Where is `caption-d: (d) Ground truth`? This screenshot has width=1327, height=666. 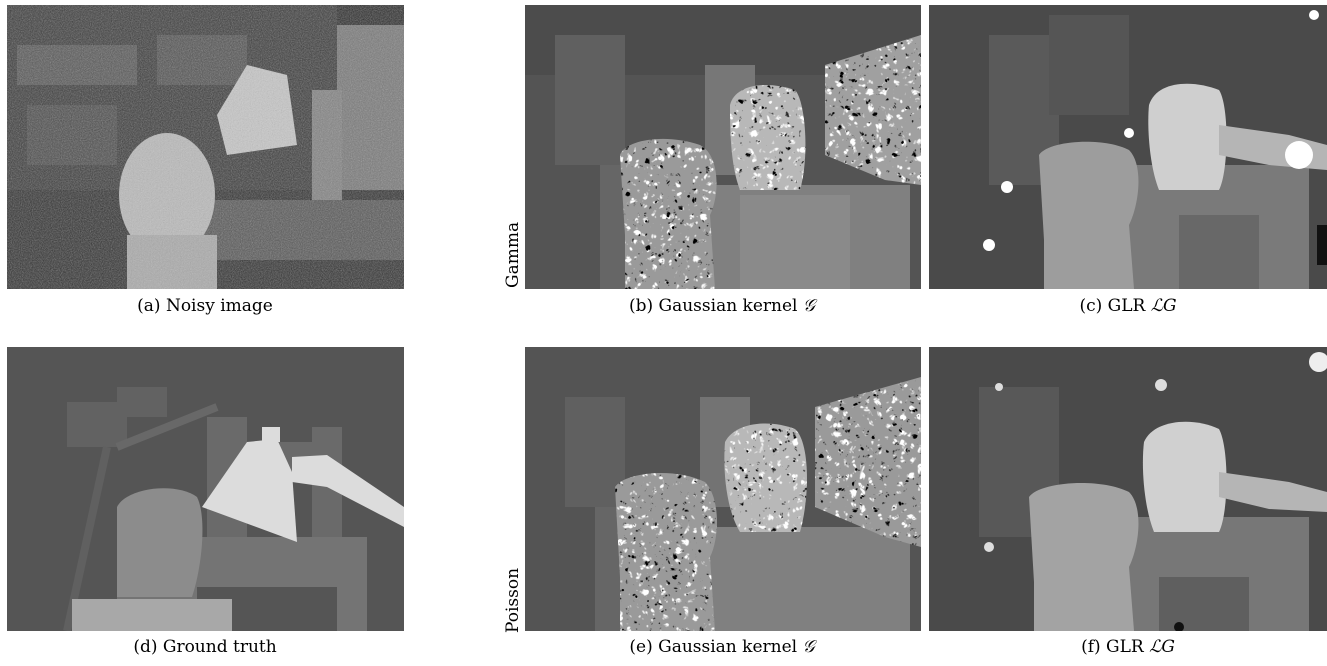 caption-d: (d) Ground truth is located at coordinates (205, 647).